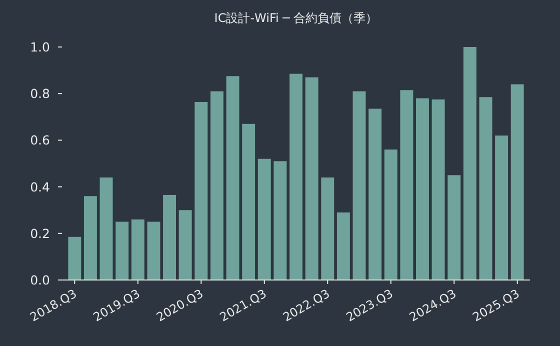 This screenshot has width=560, height=346. Describe the element at coordinates (40, 94) in the screenshot. I see `y-tick-label: 0.8` at that location.